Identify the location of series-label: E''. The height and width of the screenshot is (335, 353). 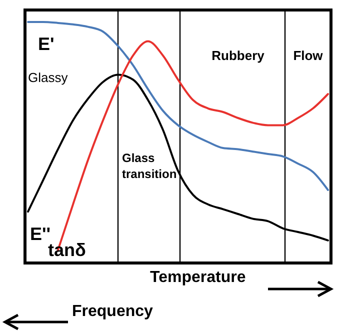
(40, 234).